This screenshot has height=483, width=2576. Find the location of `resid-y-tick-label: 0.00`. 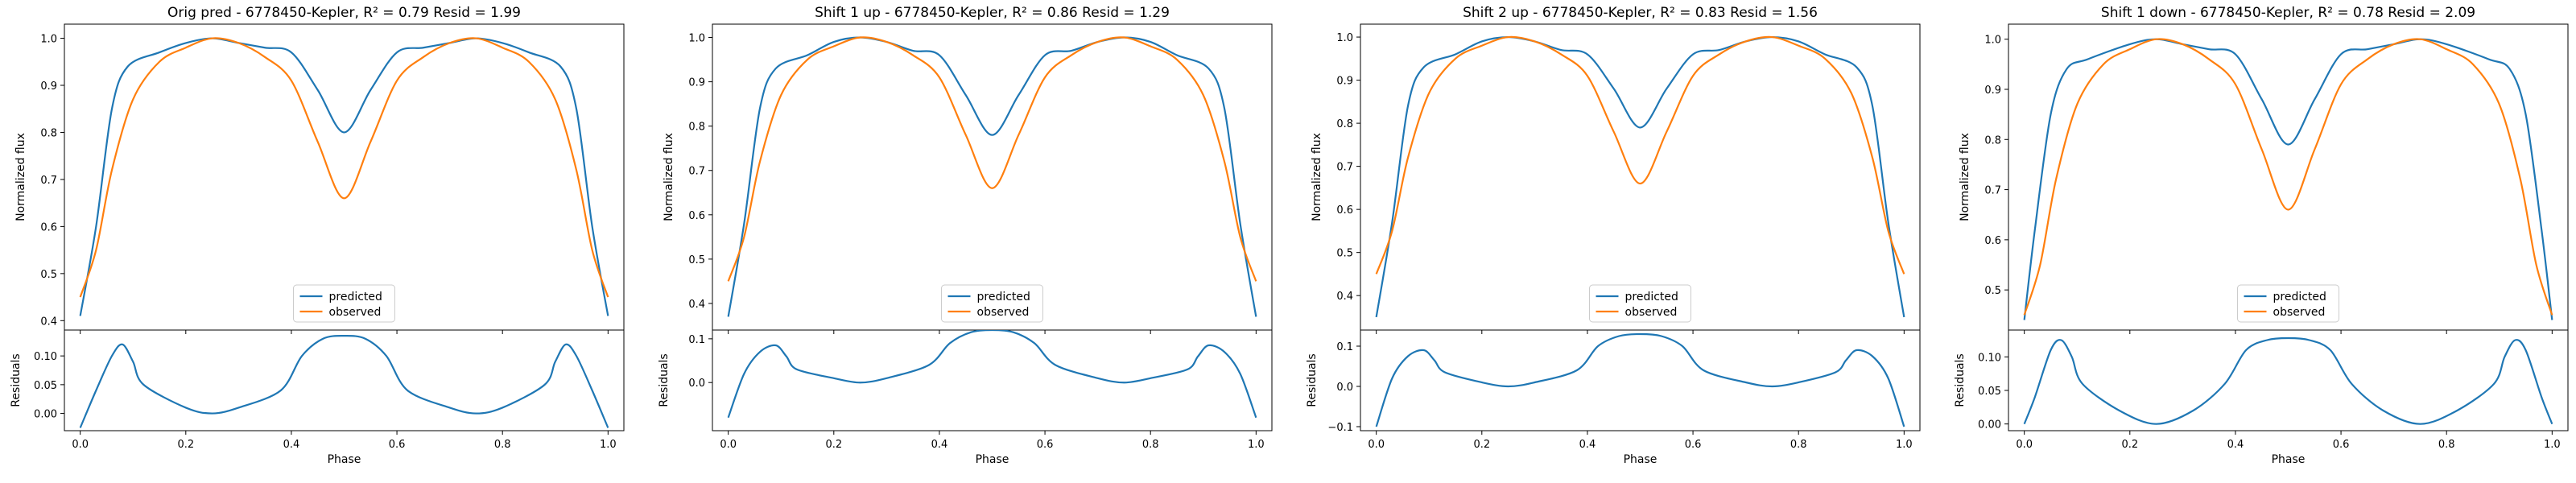

resid-y-tick-label: 0.00 is located at coordinates (45, 415).